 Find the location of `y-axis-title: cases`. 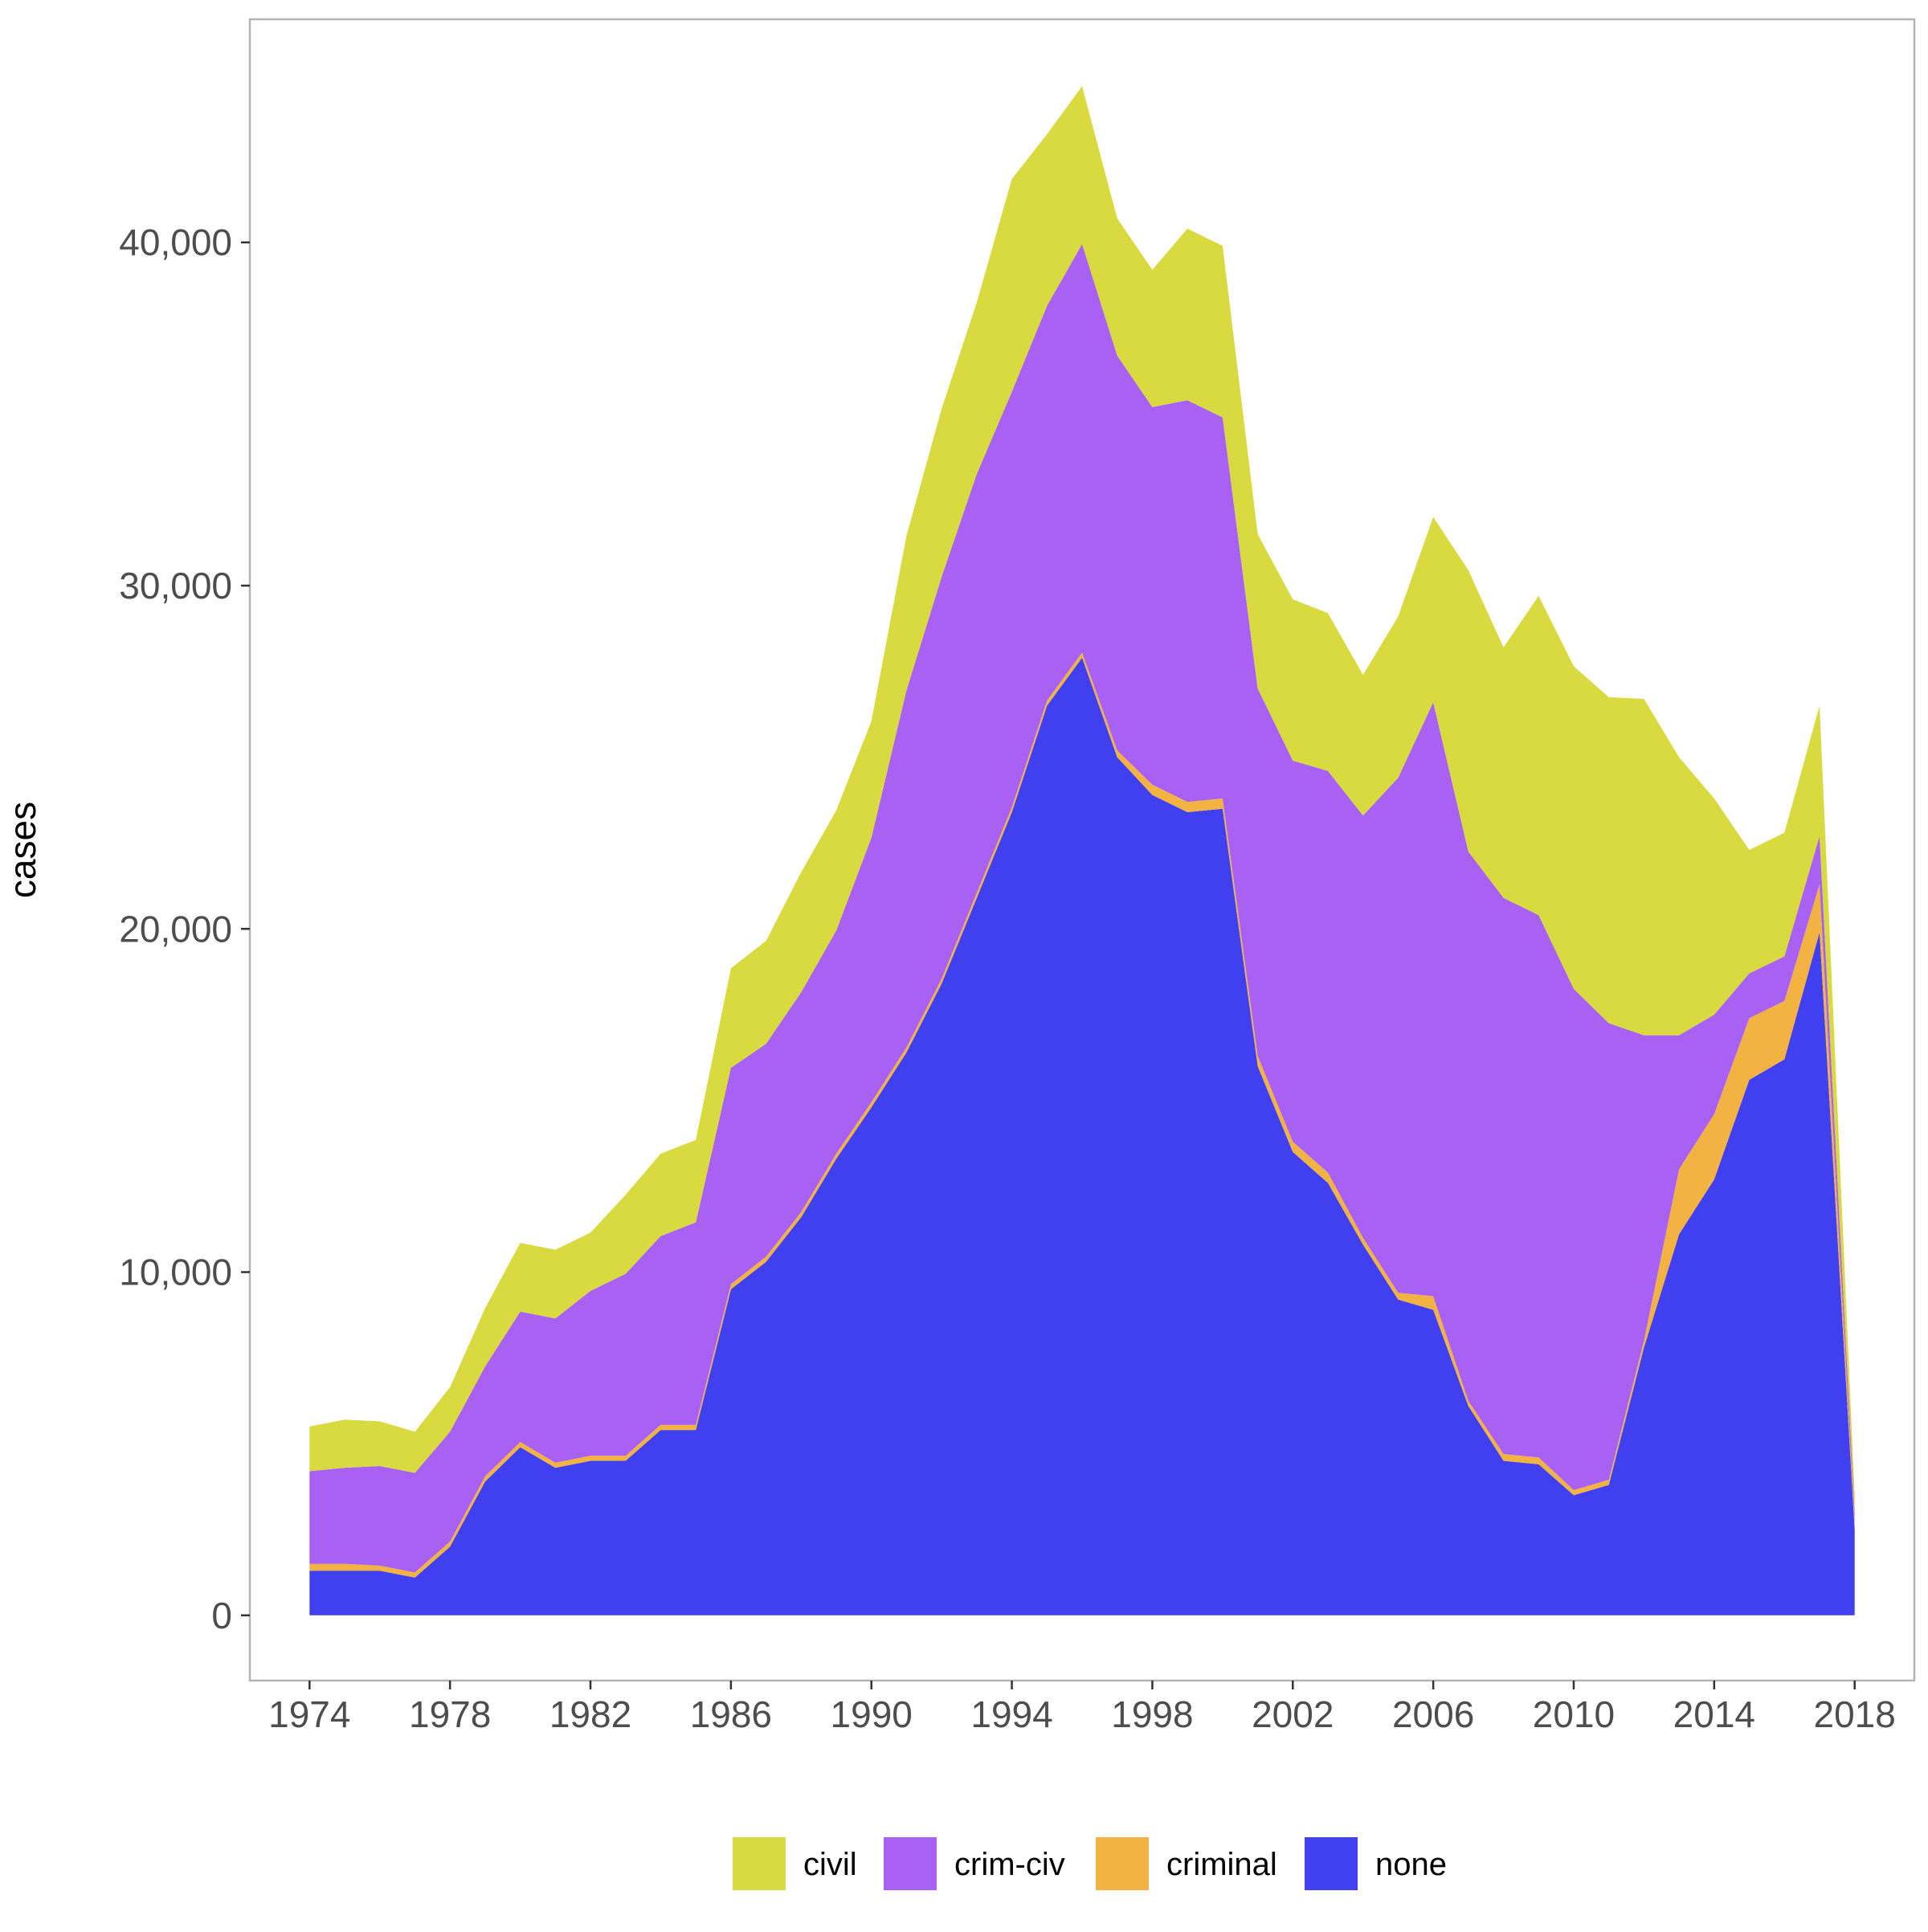

y-axis-title: cases is located at coordinates (22, 850).